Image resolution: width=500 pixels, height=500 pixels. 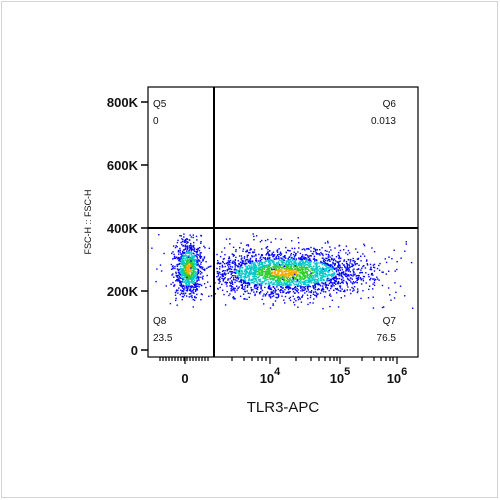 I want to click on y-tick-label-600k: 600K, so click(x=123, y=165).